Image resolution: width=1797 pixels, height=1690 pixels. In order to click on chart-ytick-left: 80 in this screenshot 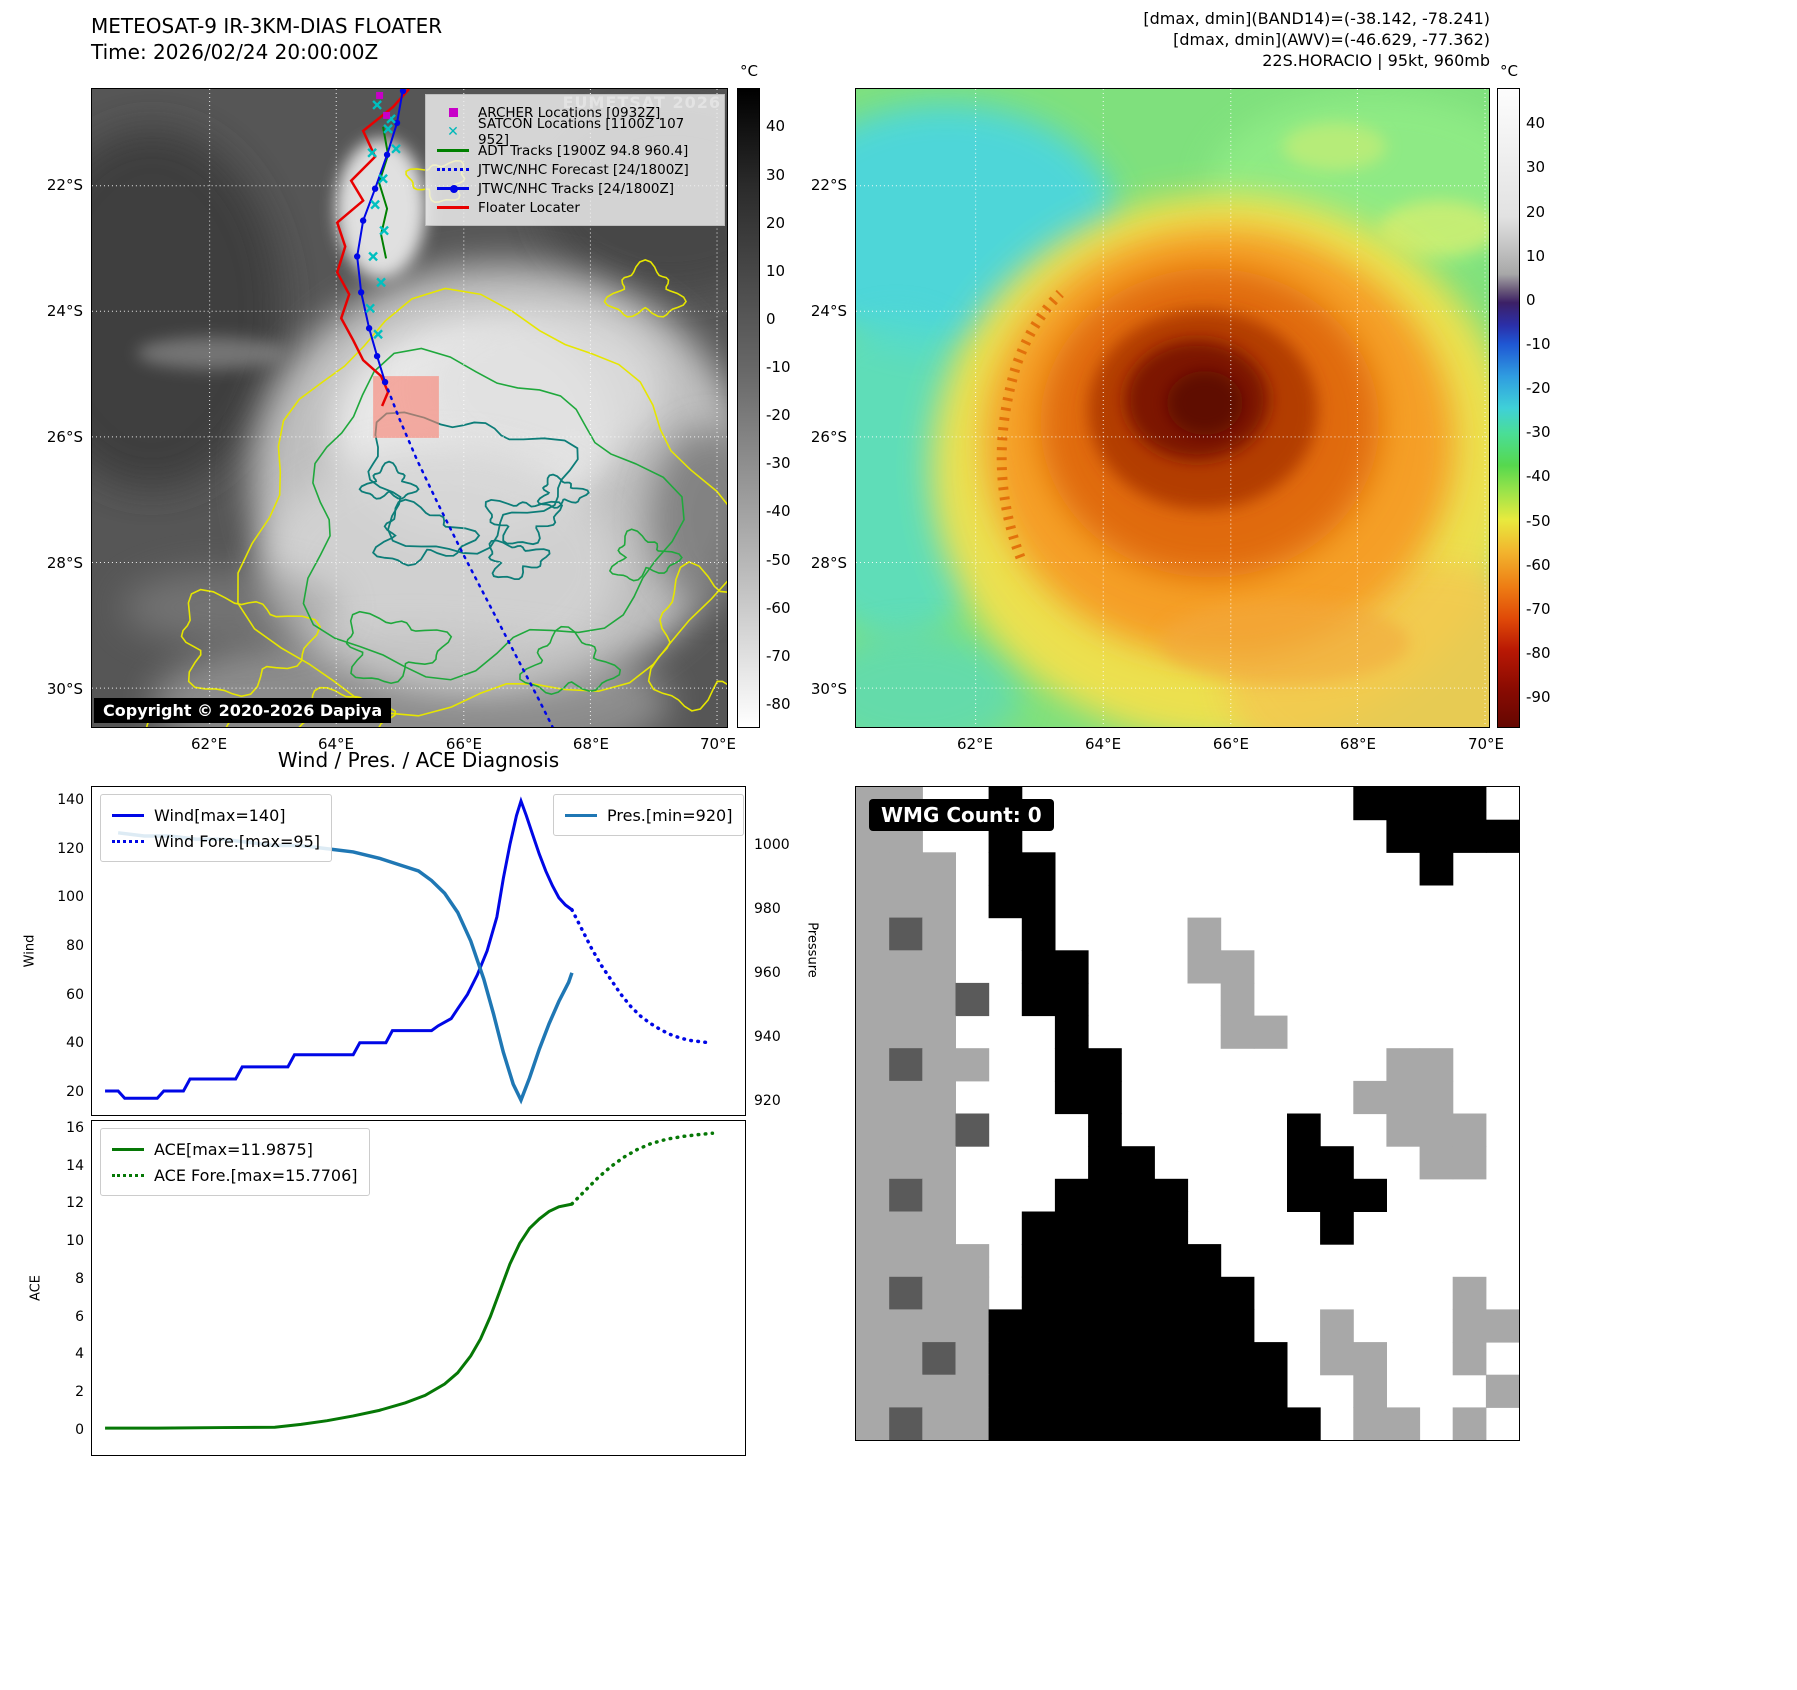, I will do `click(75, 946)`.